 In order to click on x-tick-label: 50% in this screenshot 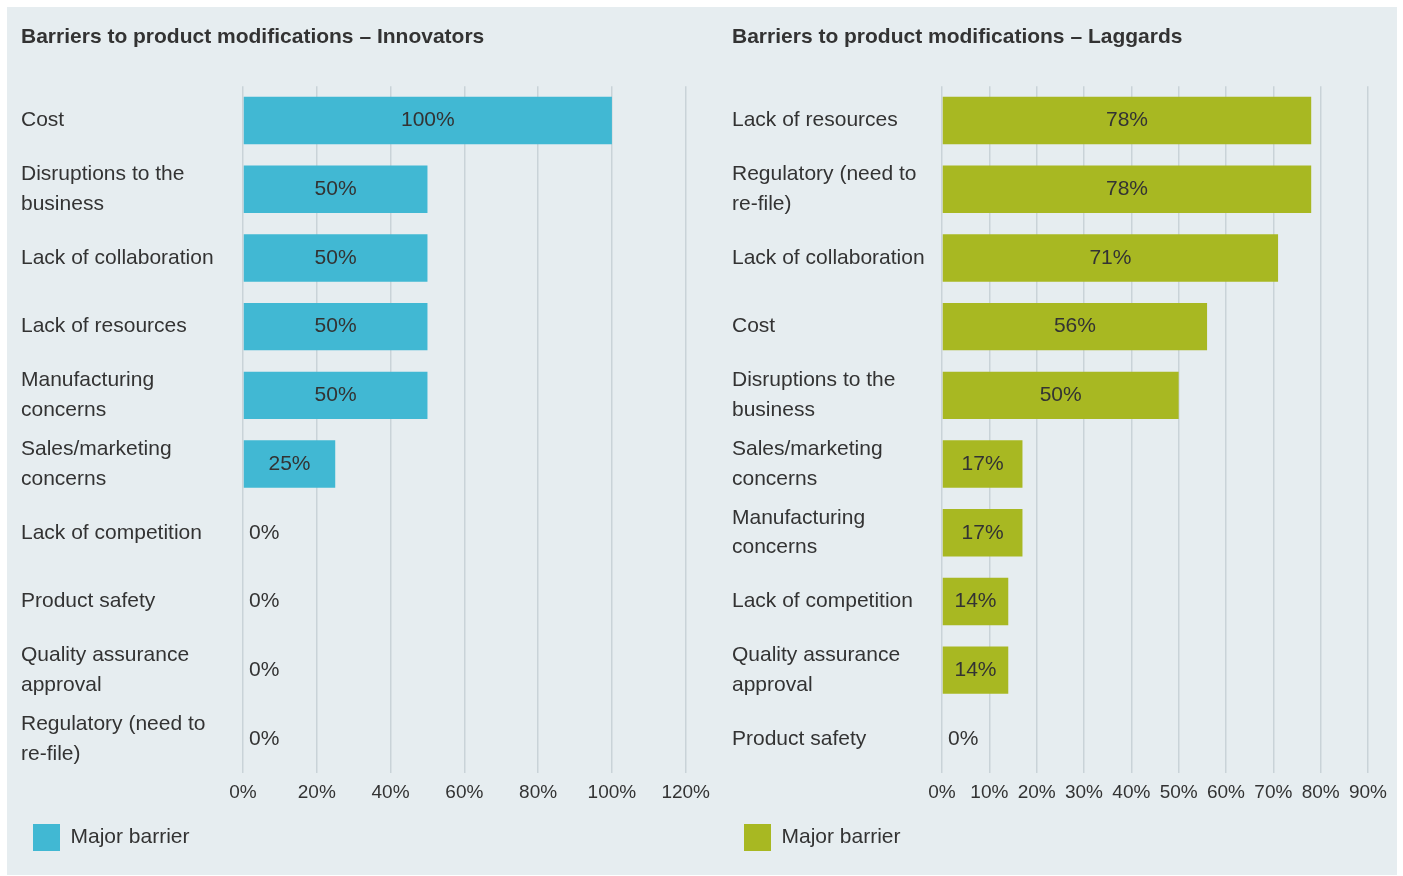, I will do `click(1178, 791)`.